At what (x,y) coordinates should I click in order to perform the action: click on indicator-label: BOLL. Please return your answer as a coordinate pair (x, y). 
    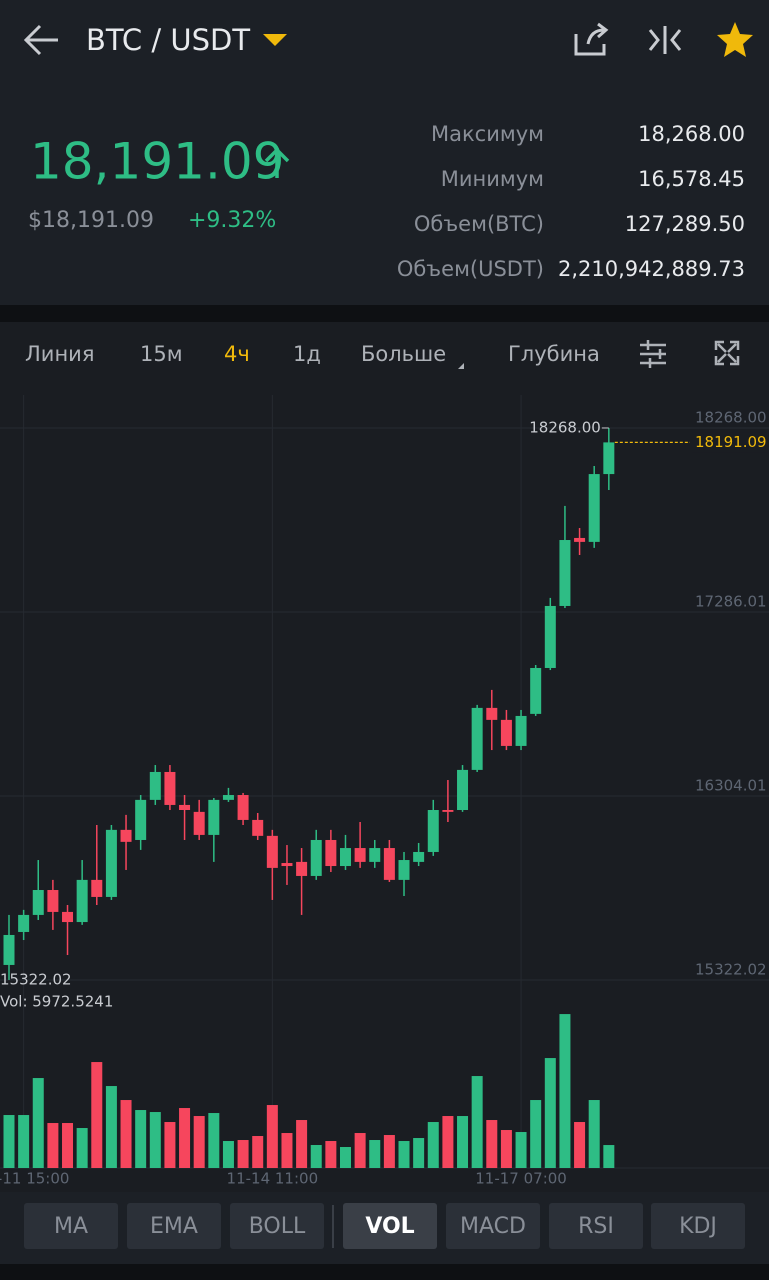
    Looking at the image, I should click on (277, 1226).